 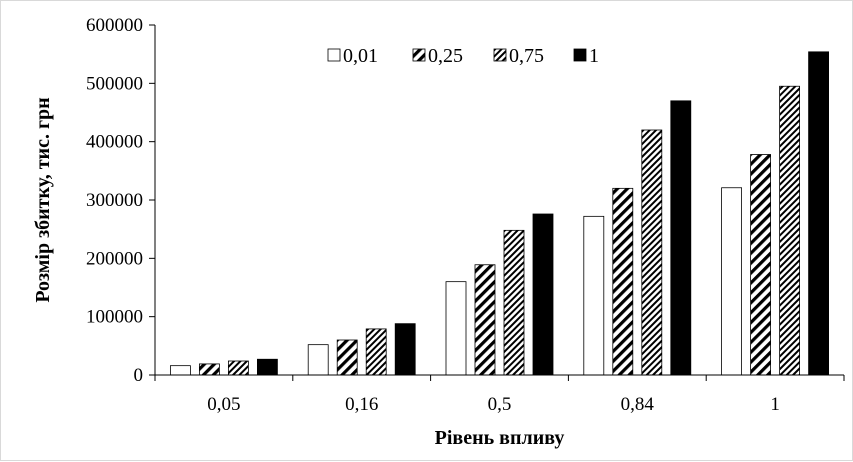 I want to click on y-tick-label: 300000, so click(x=114, y=200).